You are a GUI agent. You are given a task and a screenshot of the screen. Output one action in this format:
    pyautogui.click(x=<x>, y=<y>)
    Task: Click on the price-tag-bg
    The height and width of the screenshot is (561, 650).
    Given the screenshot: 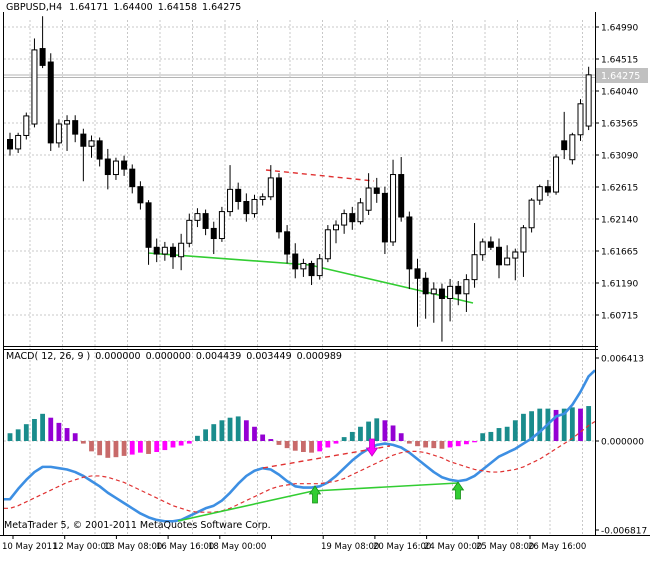 What is the action you would take?
    pyautogui.click(x=622, y=75)
    